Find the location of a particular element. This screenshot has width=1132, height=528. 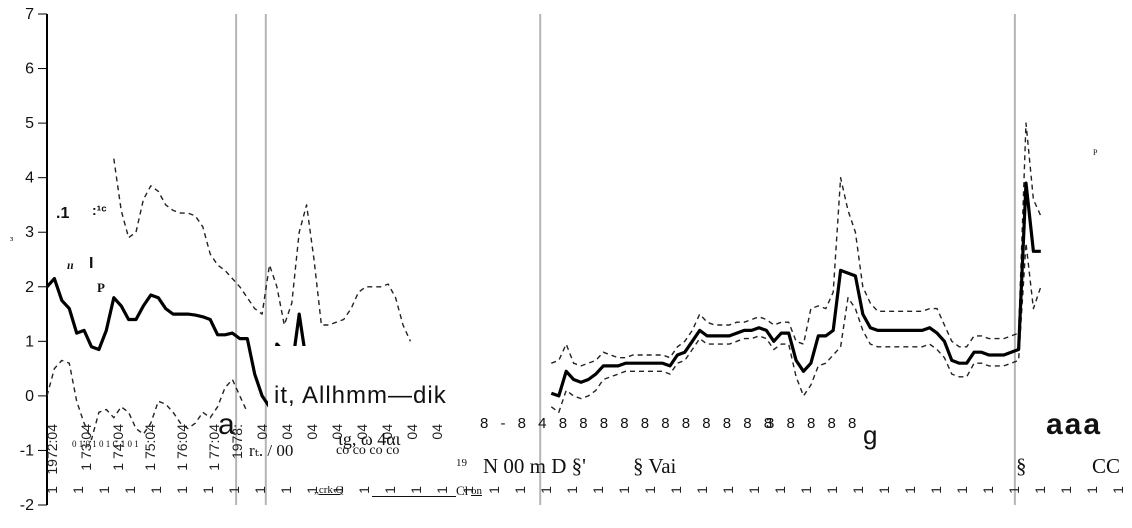

white-overlay-box is located at coordinates (399, 381).